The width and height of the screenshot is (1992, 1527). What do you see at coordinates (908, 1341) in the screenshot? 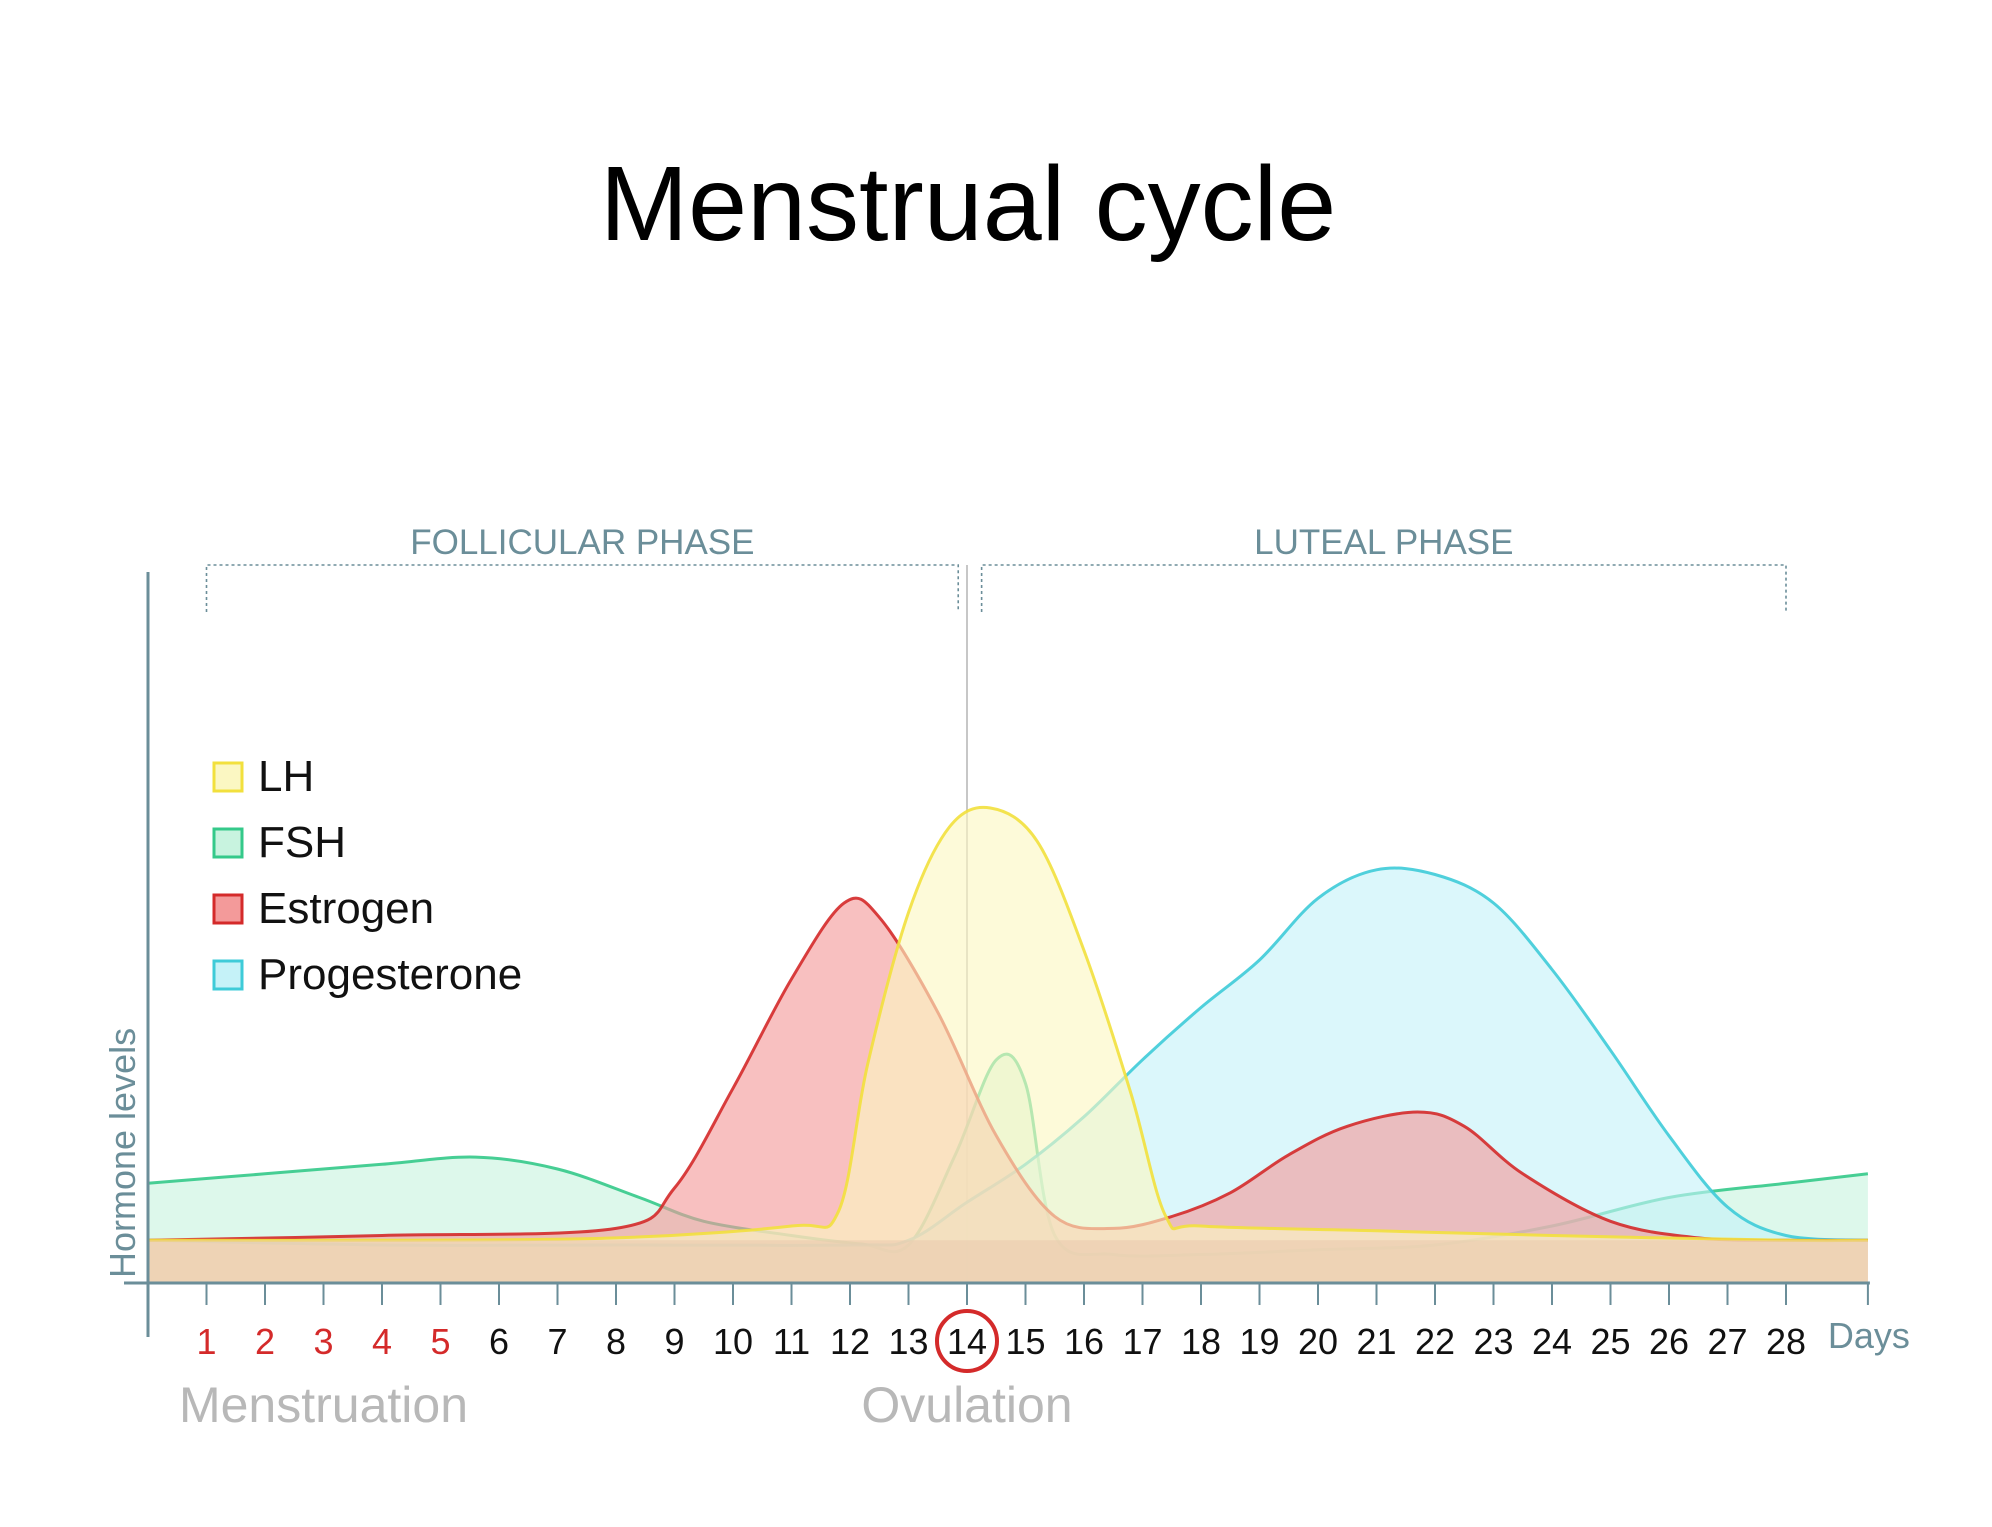
I see `x-tick-label: 13` at bounding box center [908, 1341].